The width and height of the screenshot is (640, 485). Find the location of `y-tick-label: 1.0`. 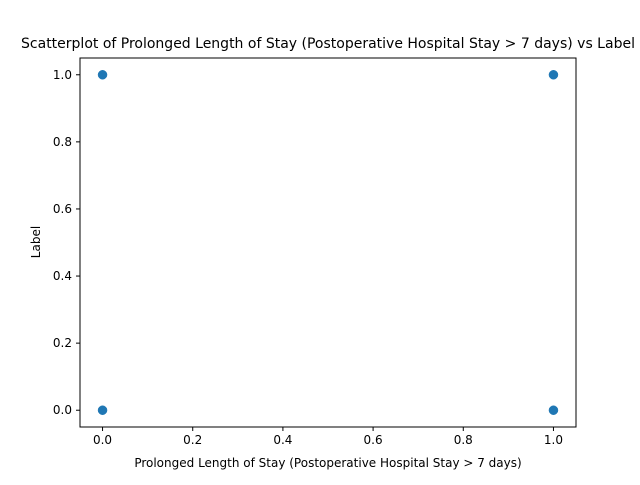

y-tick-label: 1.0 is located at coordinates (62, 75).